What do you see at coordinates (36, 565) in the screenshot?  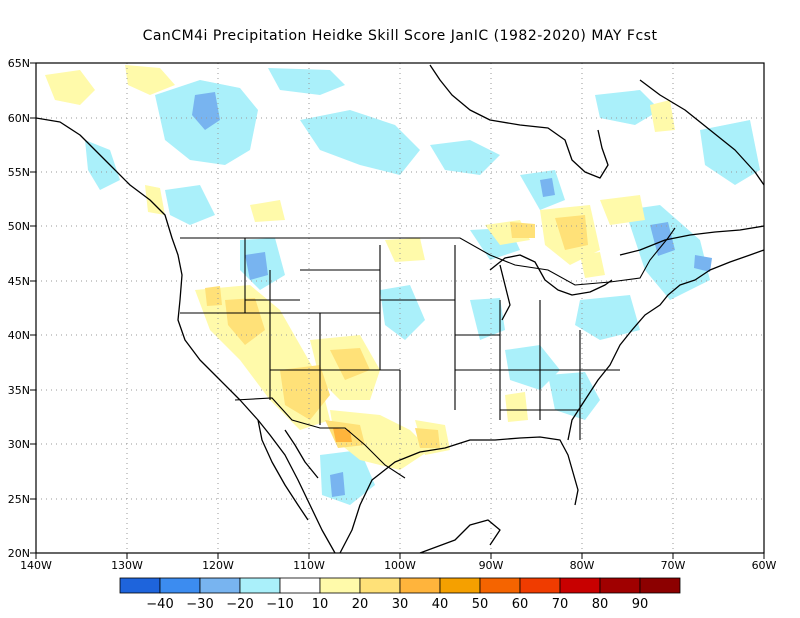 I see `lon-label: 140W` at bounding box center [36, 565].